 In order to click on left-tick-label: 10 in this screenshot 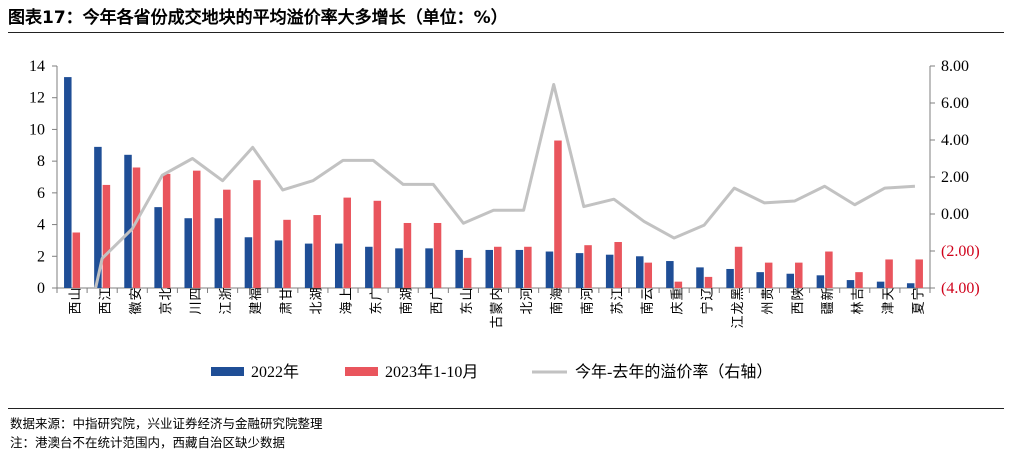, I will do `click(37, 129)`.